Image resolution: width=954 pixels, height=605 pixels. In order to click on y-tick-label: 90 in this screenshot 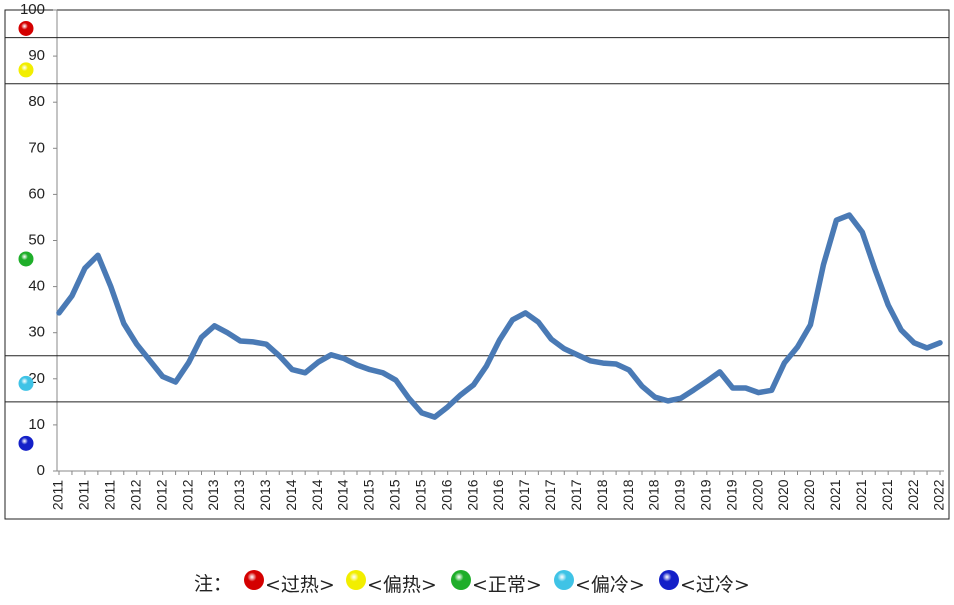, I will do `click(36, 55)`.